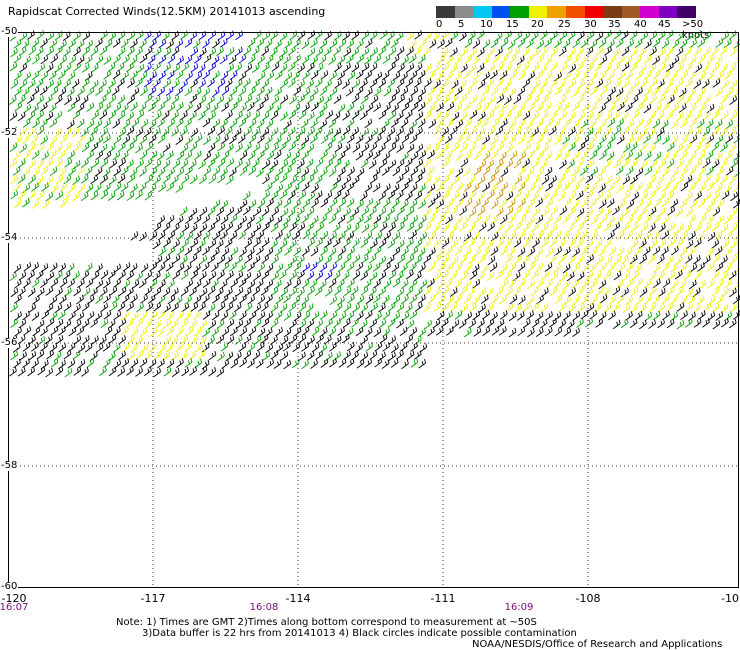 This screenshot has width=740, height=650. I want to click on legend-swatch, so click(520, 12).